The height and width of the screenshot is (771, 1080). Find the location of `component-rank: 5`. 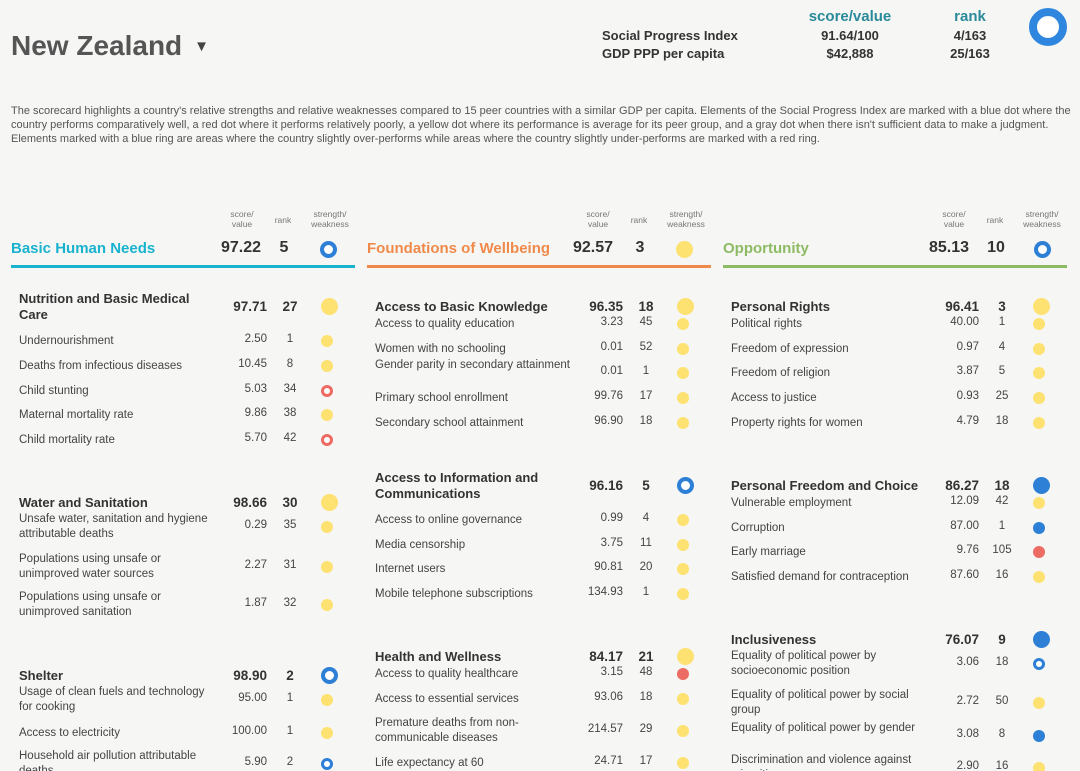

component-rank: 5 is located at coordinates (646, 485).